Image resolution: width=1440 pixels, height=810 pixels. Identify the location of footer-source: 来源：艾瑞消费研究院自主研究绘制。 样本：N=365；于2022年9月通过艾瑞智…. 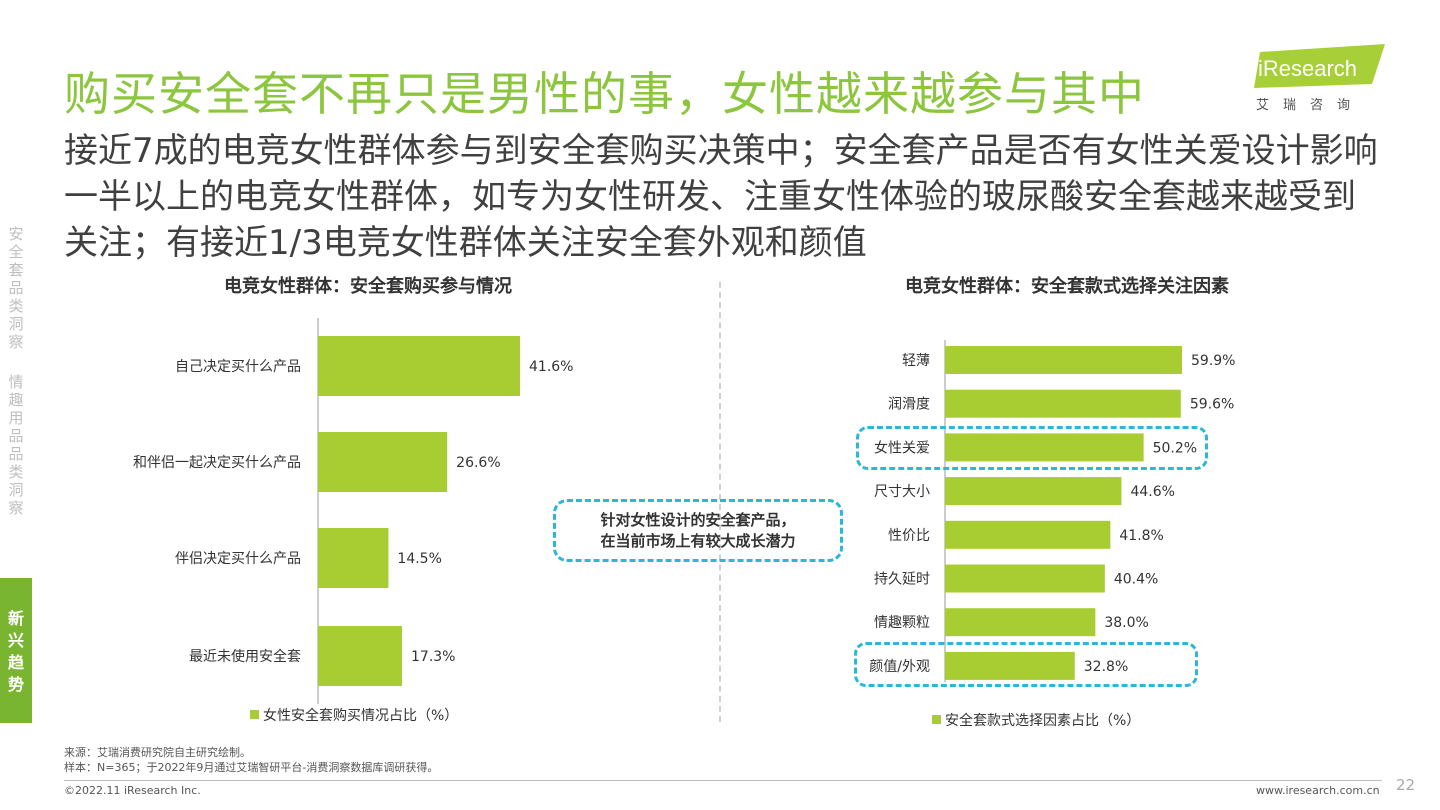
(251, 760).